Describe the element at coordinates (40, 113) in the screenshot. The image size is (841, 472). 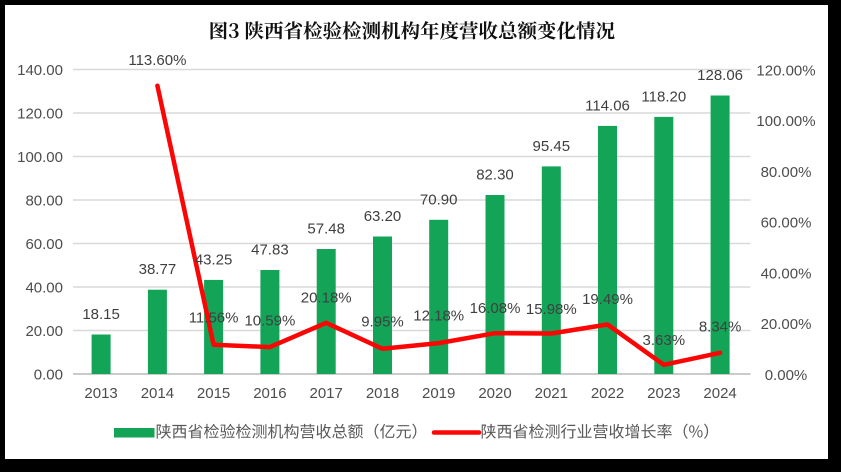
I see `svg-text: 120.00` at that location.